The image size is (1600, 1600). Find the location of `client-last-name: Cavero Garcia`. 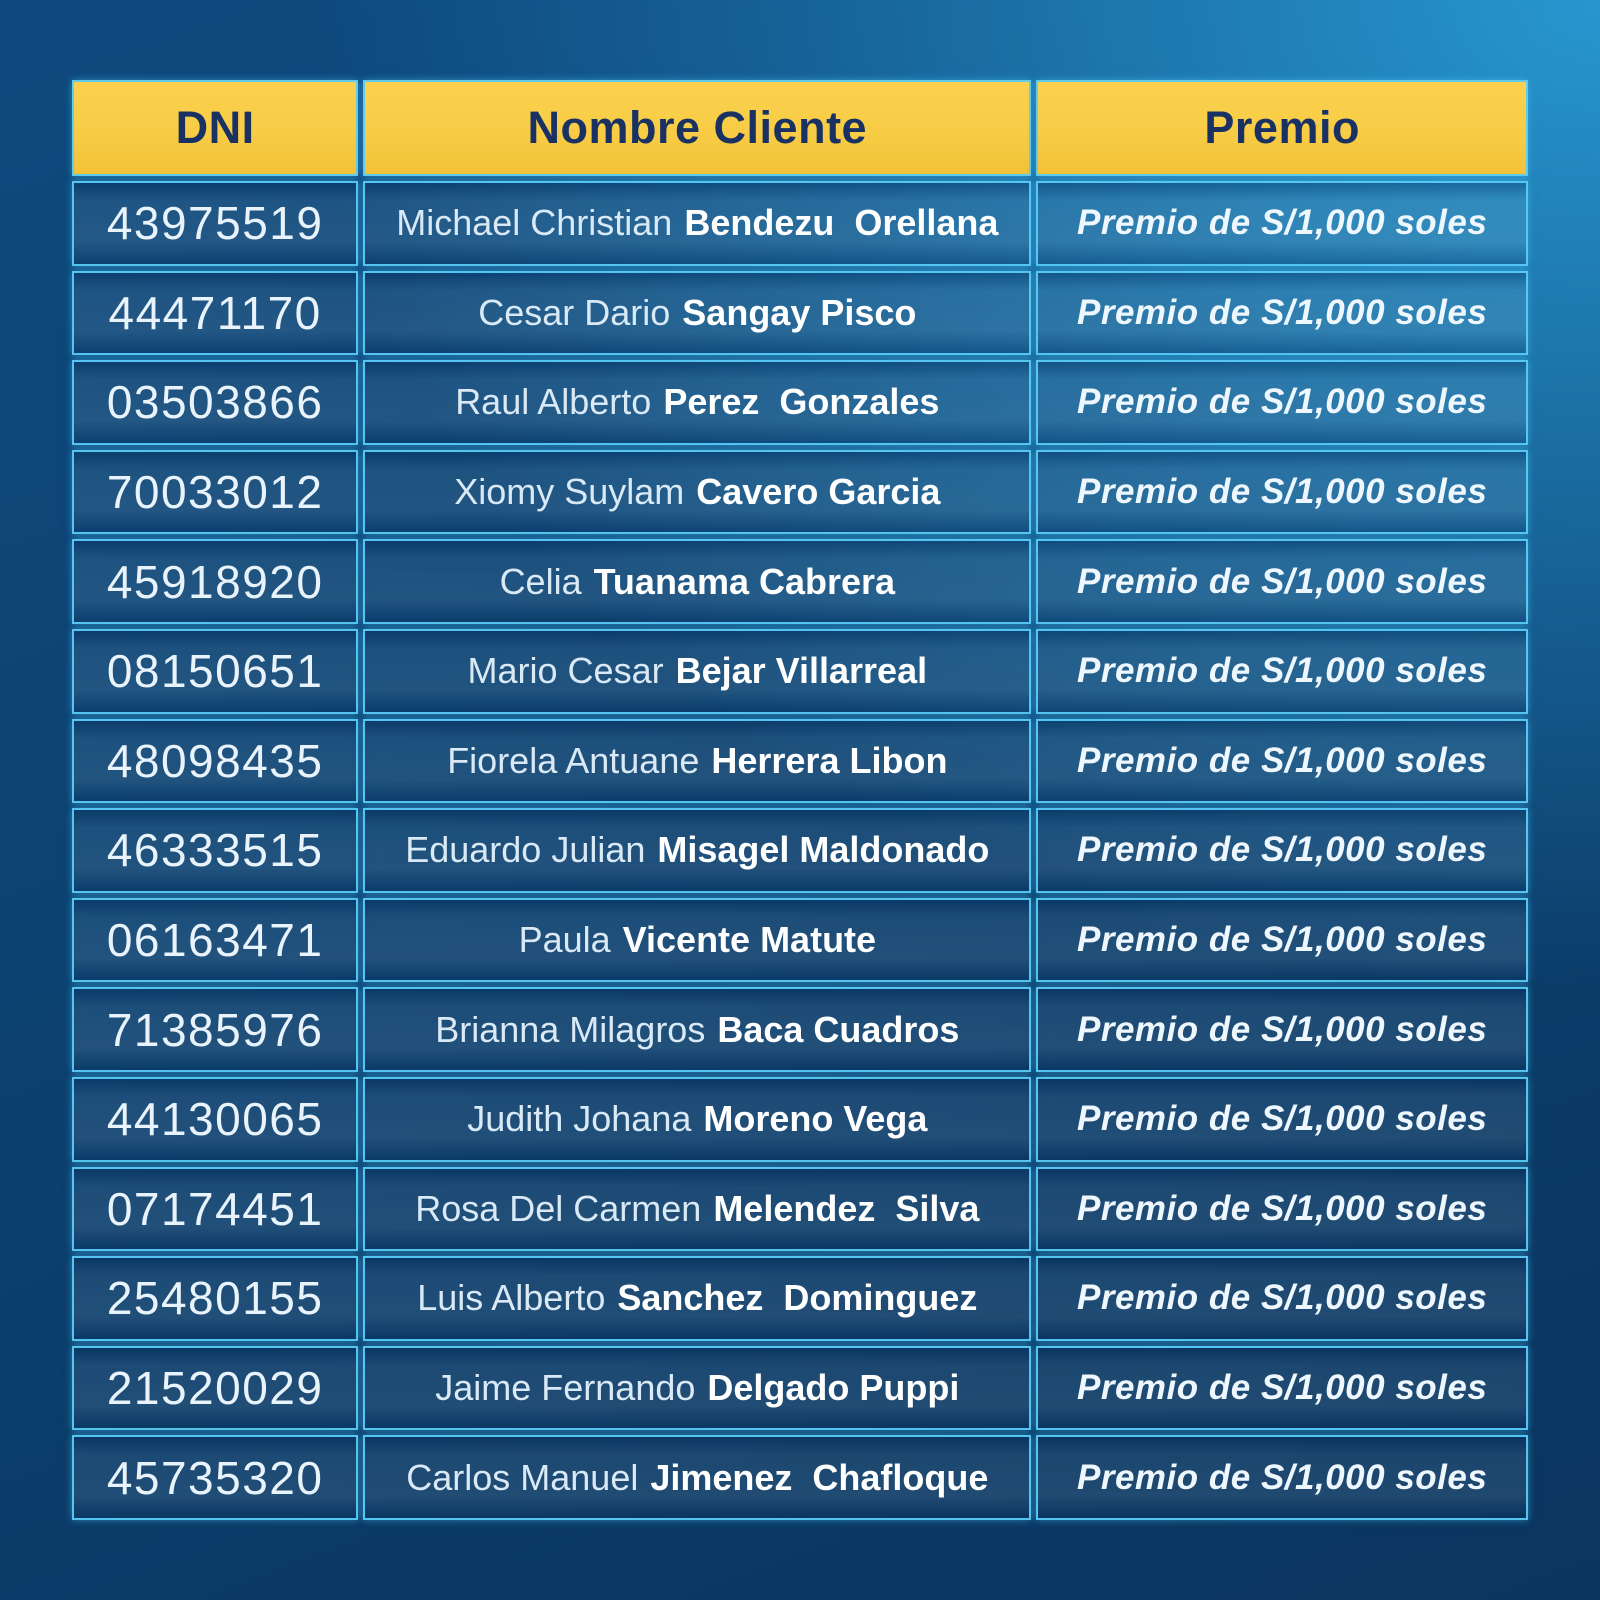

client-last-name: Cavero Garcia is located at coordinates (818, 492).